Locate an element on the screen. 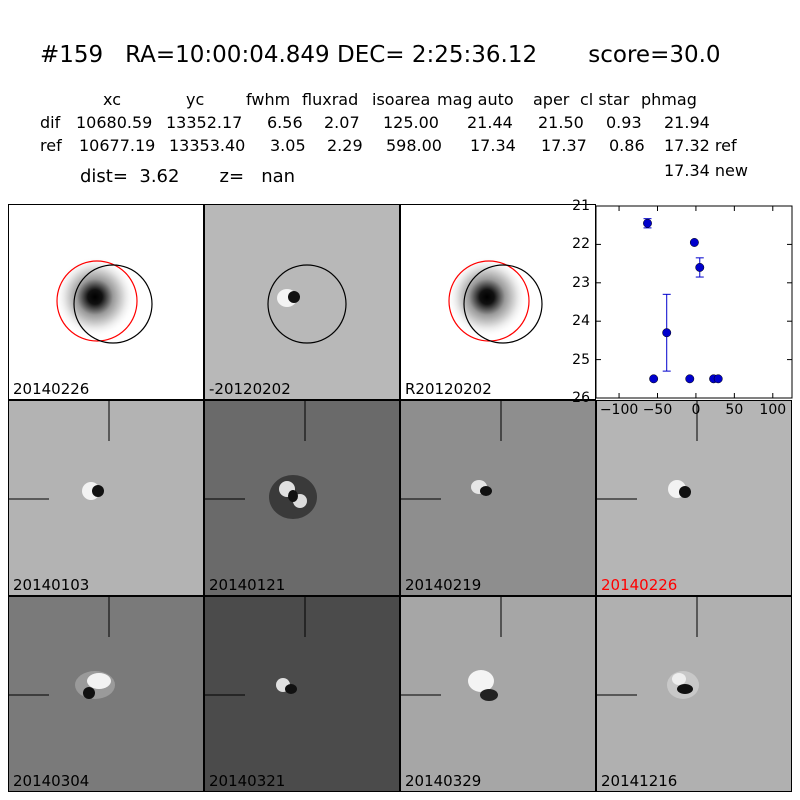 Image resolution: width=800 pixels, height=800 pixels. stamp-label: 20140219 is located at coordinates (443, 585).